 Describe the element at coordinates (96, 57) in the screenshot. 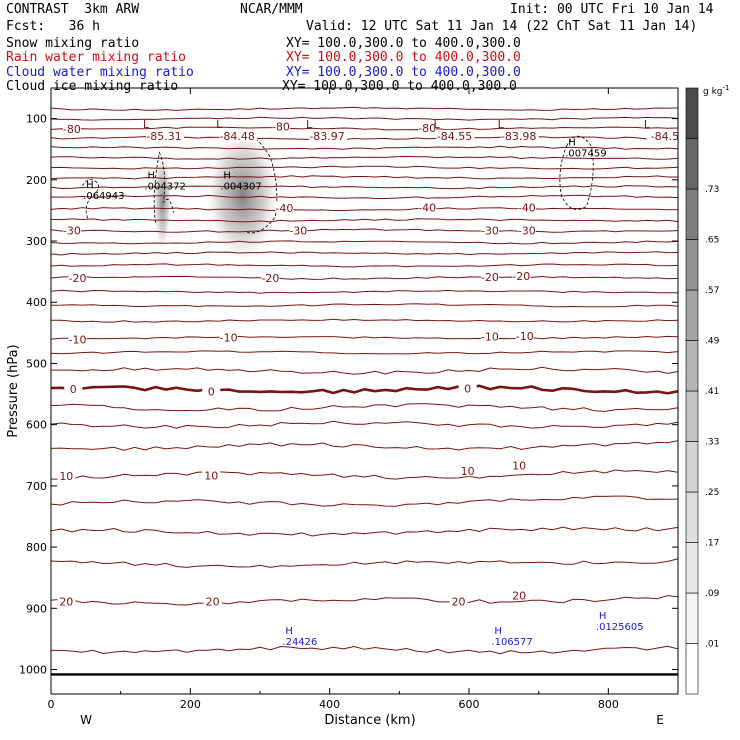

I see `field-name-rain: Rain water mixing ratio` at that location.